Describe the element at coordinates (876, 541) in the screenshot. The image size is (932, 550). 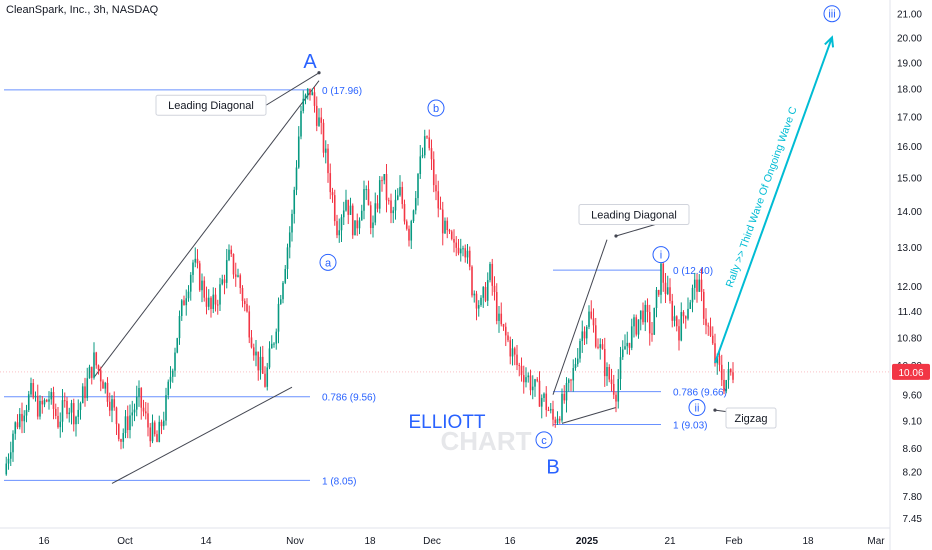
I see `x-tick-label: Mar` at that location.